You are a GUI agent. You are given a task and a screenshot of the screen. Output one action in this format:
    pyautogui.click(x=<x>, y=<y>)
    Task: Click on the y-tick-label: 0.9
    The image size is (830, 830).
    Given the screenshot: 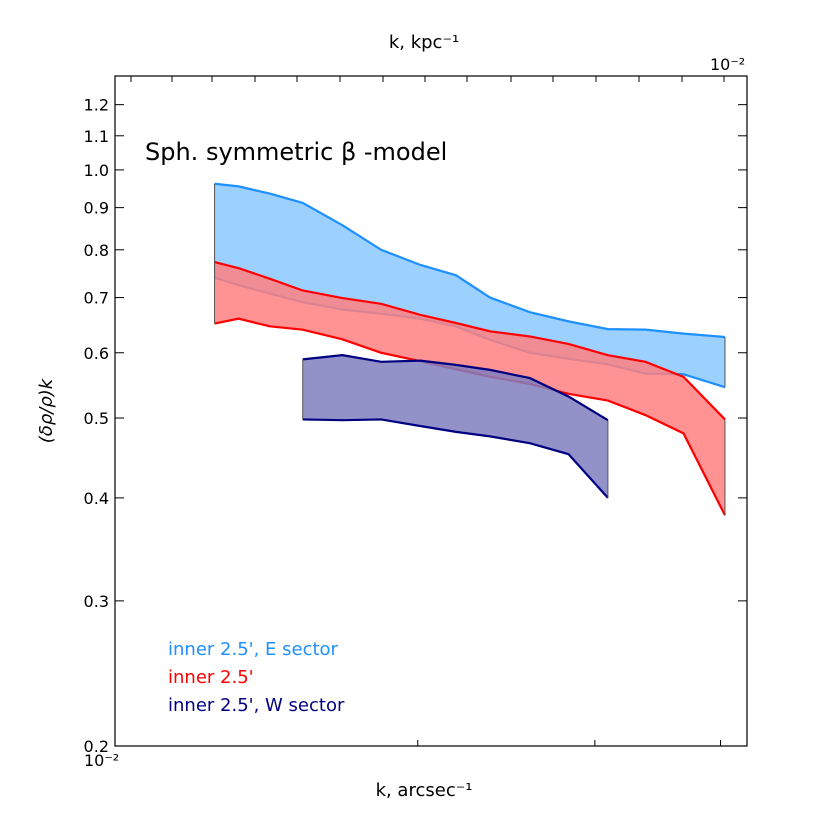 What is the action you would take?
    pyautogui.click(x=96, y=208)
    